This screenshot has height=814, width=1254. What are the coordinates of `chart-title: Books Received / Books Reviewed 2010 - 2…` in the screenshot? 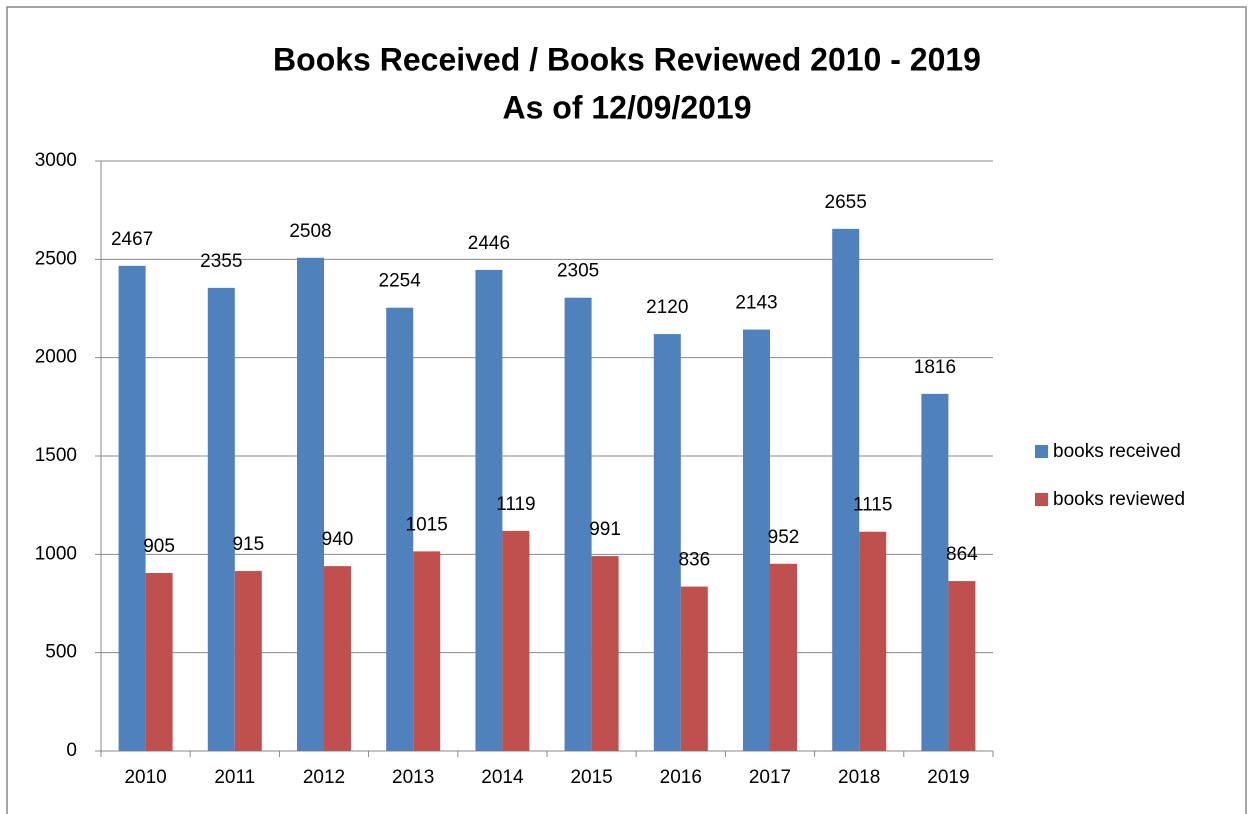 It's located at (627, 59).